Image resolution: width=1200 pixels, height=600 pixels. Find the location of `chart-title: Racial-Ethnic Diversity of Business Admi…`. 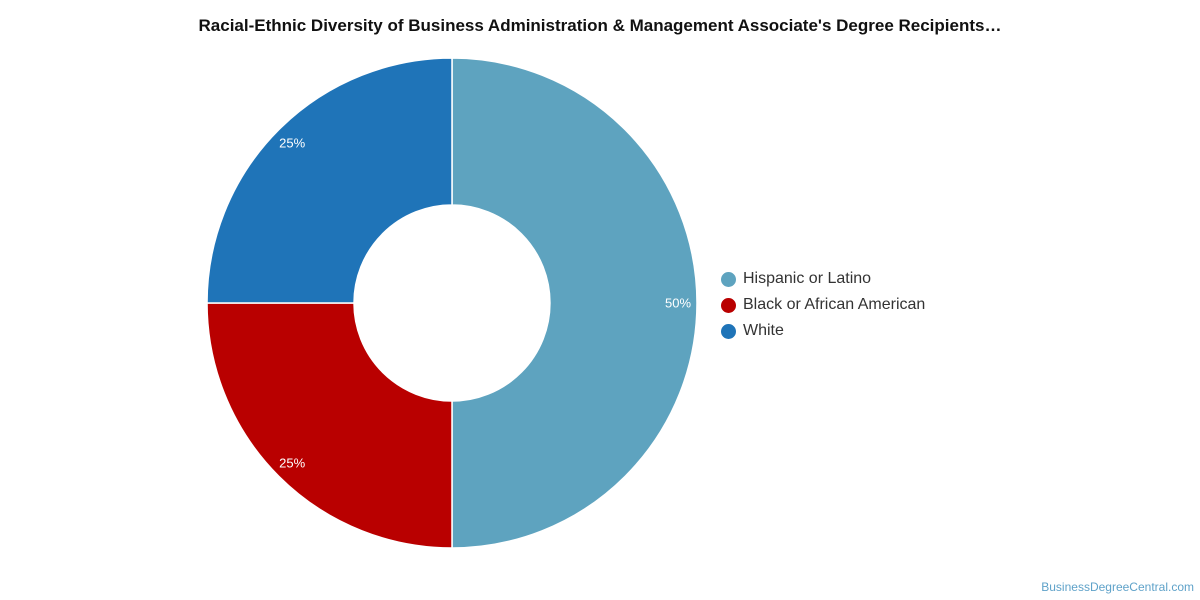

chart-title: Racial-Ethnic Diversity of Business Admi… is located at coordinates (600, 25).